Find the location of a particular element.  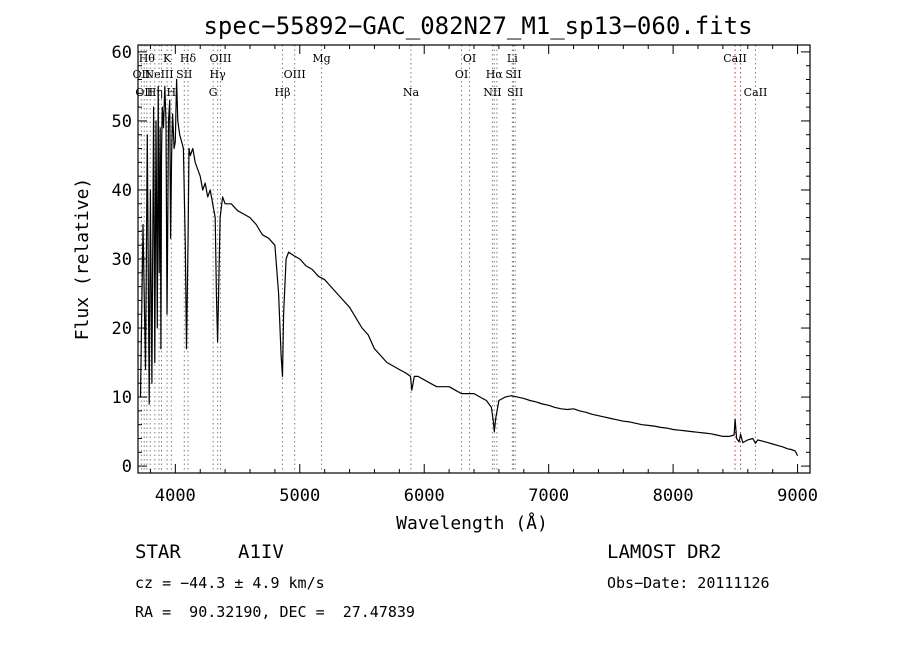

x-tick-label: 6000 is located at coordinates (424, 496).